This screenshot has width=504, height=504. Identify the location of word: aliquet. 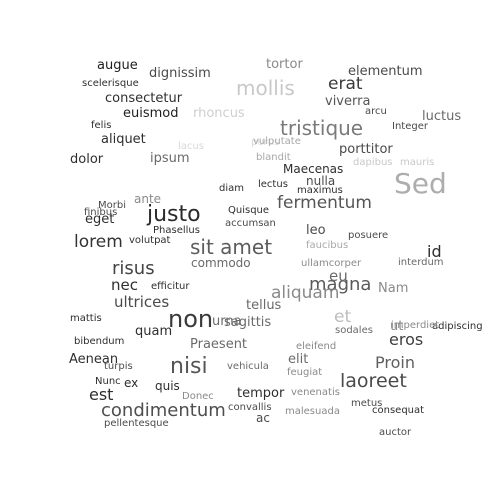
(123, 139).